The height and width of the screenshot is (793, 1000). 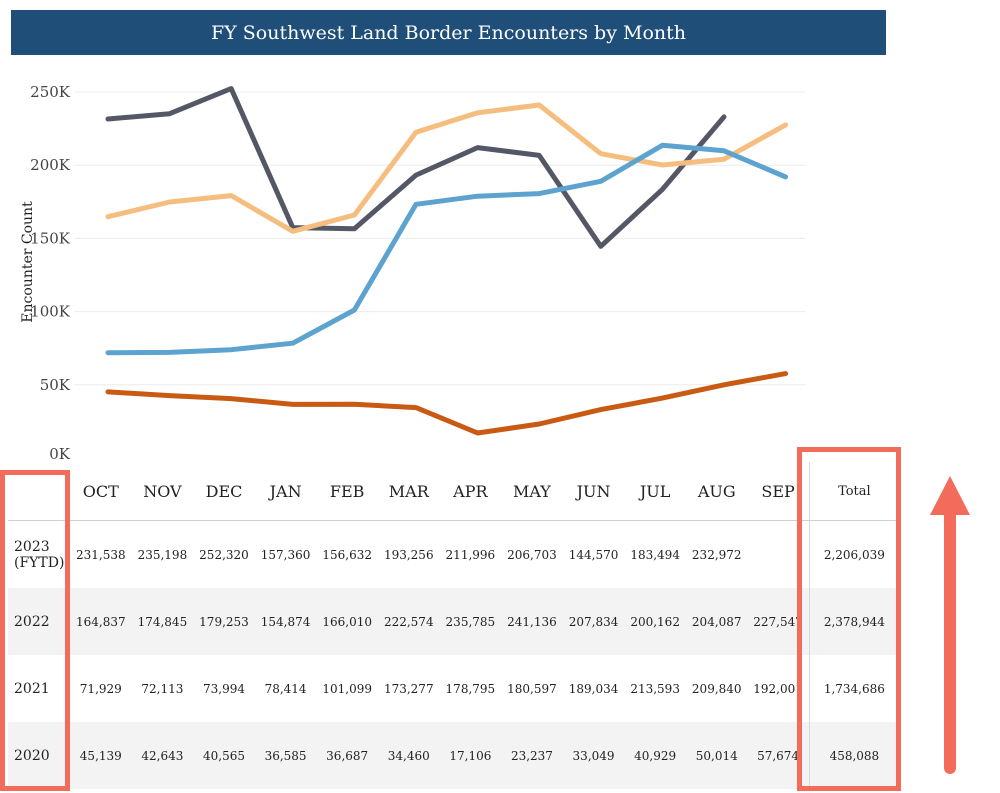 I want to click on series-line-2022, so click(x=447, y=168).